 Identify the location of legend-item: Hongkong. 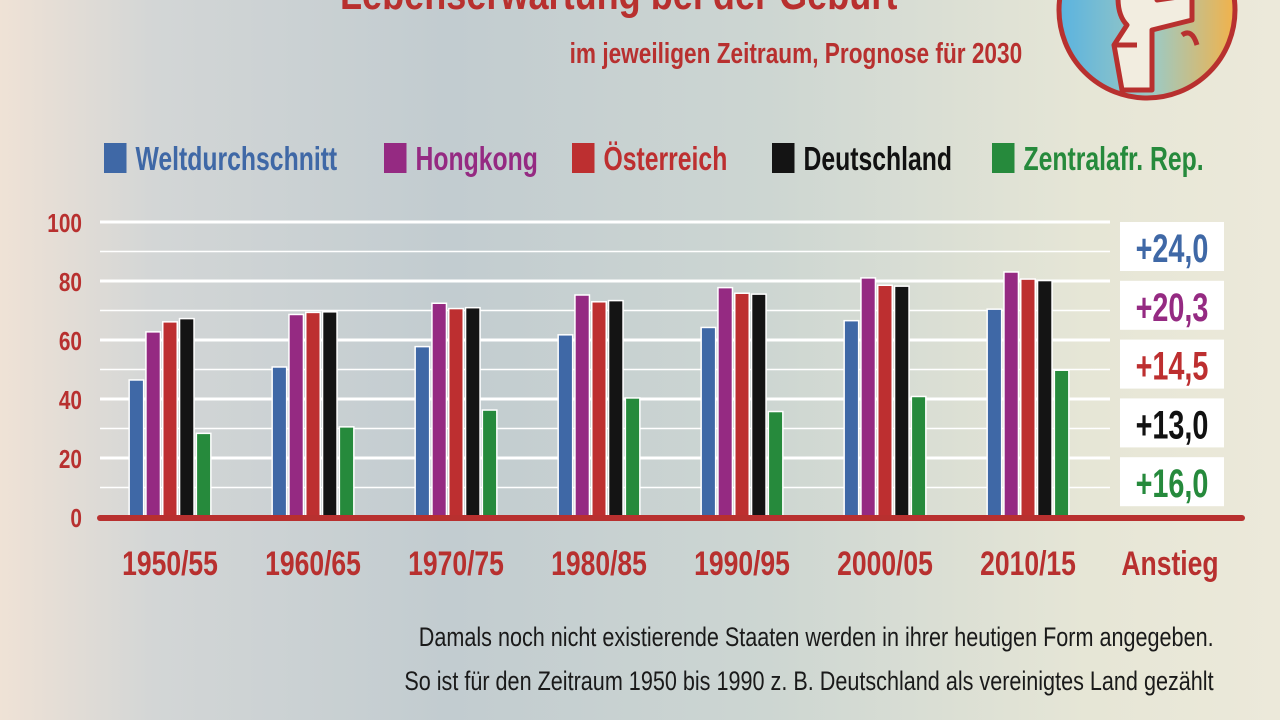
(461, 159).